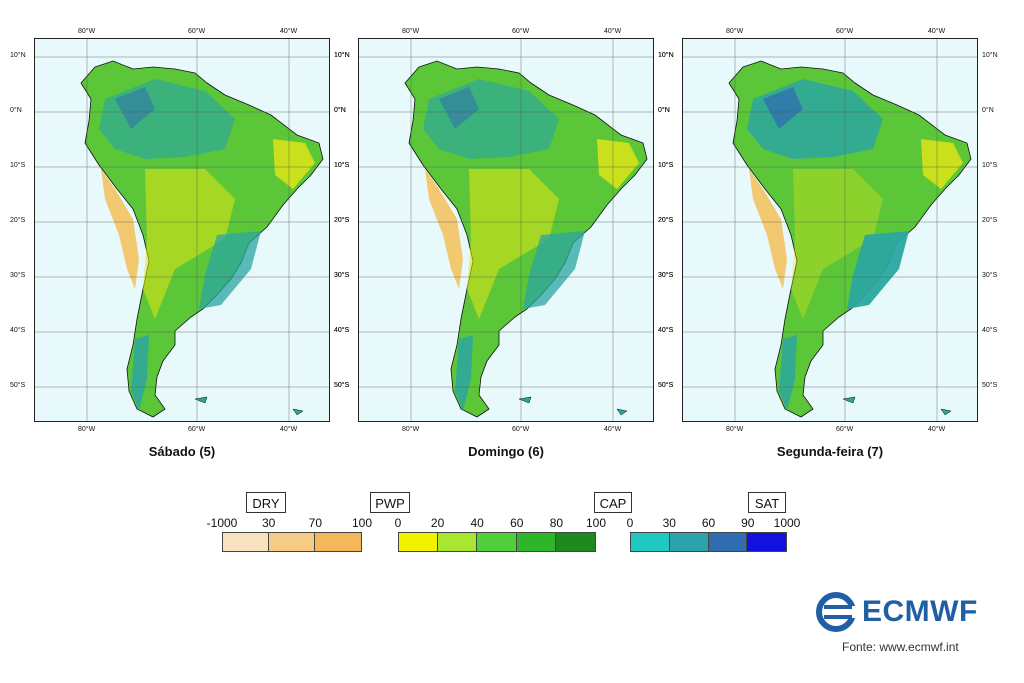 The width and height of the screenshot is (1024, 683). Describe the element at coordinates (767, 502) in the screenshot. I see `legend-label-sat: SAT` at that location.